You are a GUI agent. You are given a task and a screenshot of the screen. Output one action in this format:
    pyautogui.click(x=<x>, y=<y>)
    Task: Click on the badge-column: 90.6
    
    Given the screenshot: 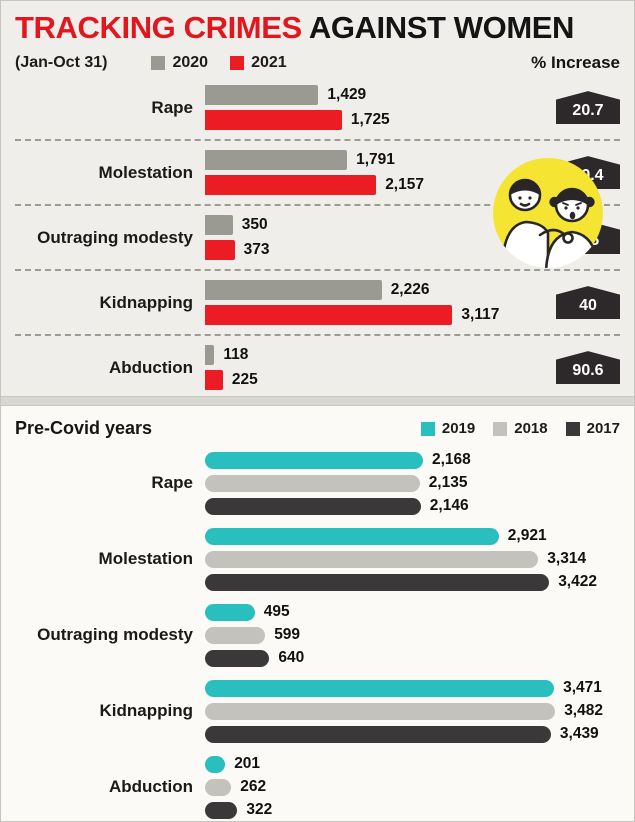 What is the action you would take?
    pyautogui.click(x=583, y=368)
    